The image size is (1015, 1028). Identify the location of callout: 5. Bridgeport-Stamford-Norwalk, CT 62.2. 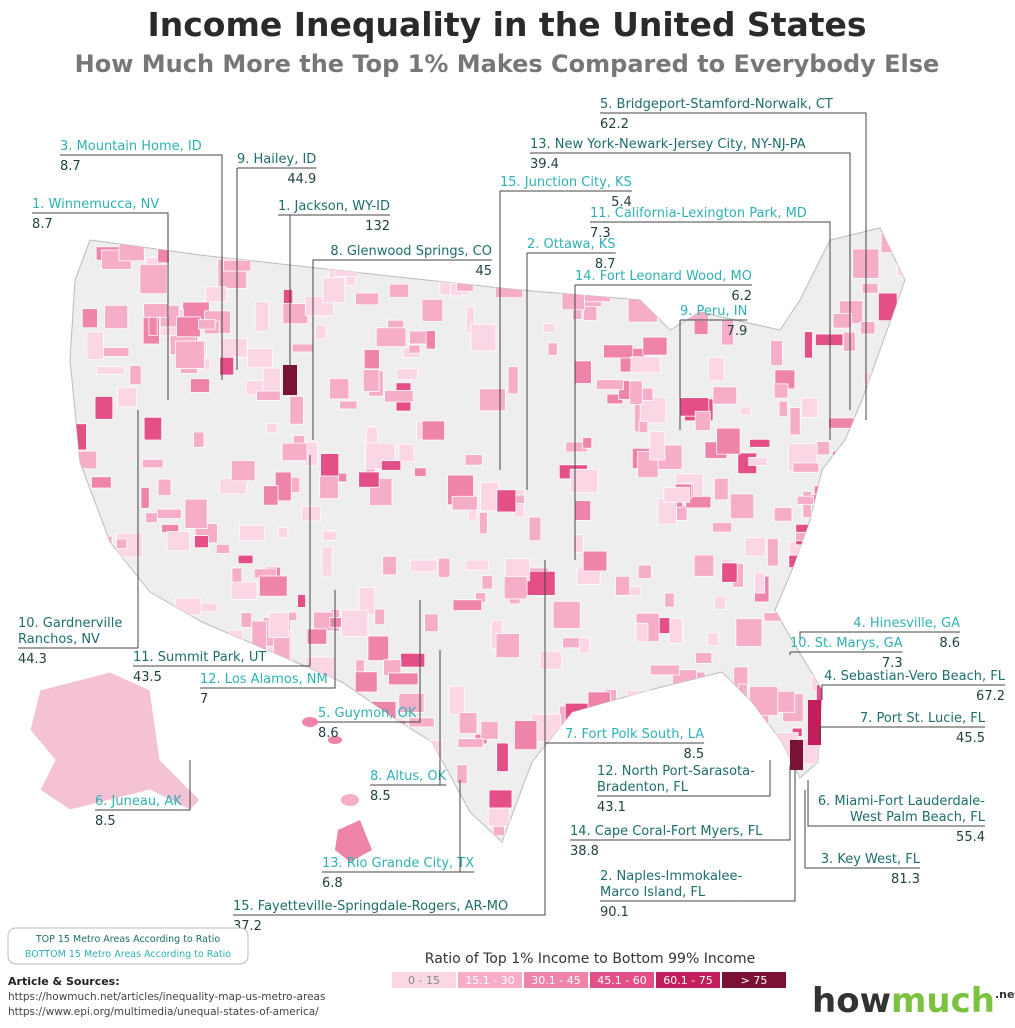
(733, 258).